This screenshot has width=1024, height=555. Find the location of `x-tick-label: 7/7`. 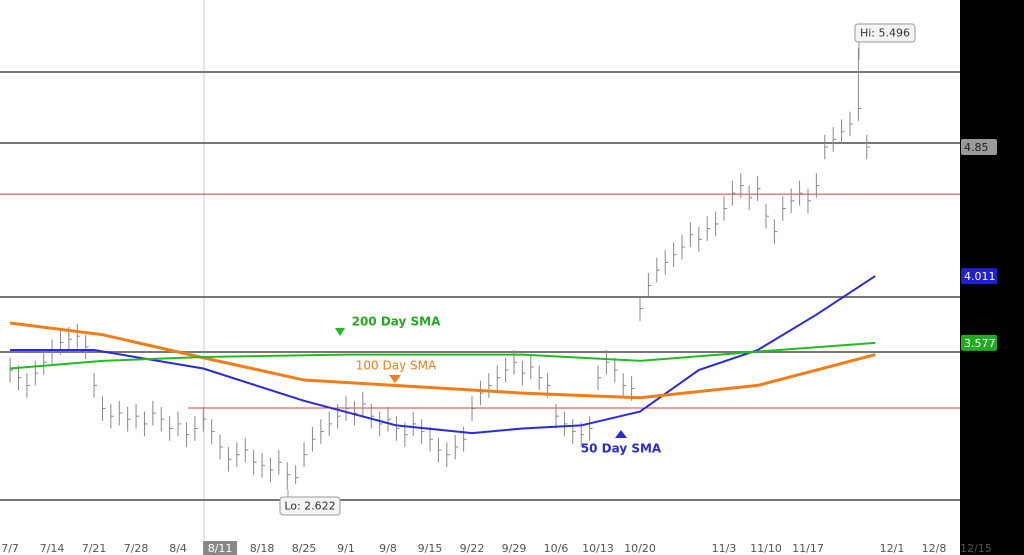

x-tick-label: 7/7 is located at coordinates (10, 548).